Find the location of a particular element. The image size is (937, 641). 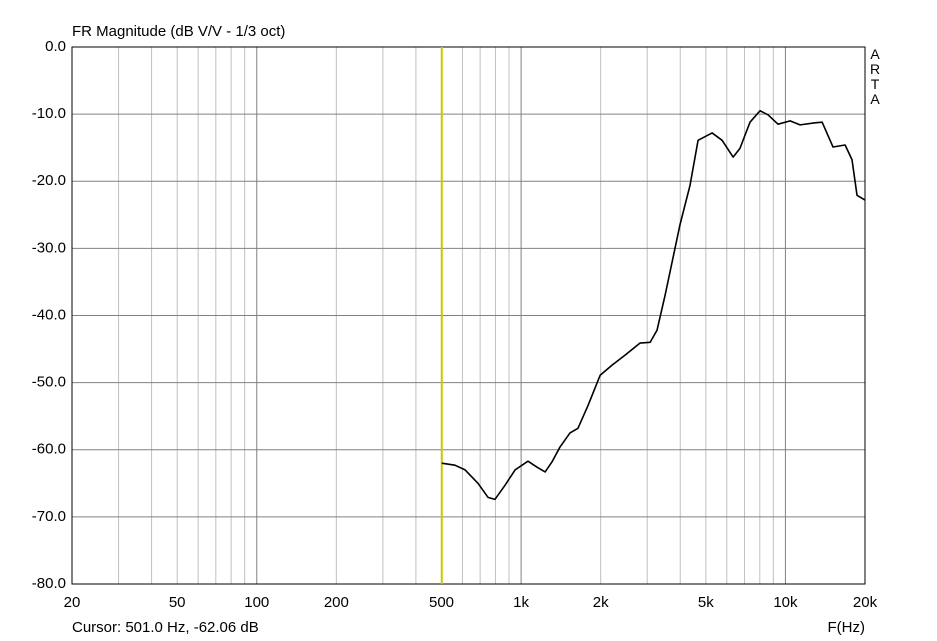

x-tick-label: 10k is located at coordinates (785, 602).